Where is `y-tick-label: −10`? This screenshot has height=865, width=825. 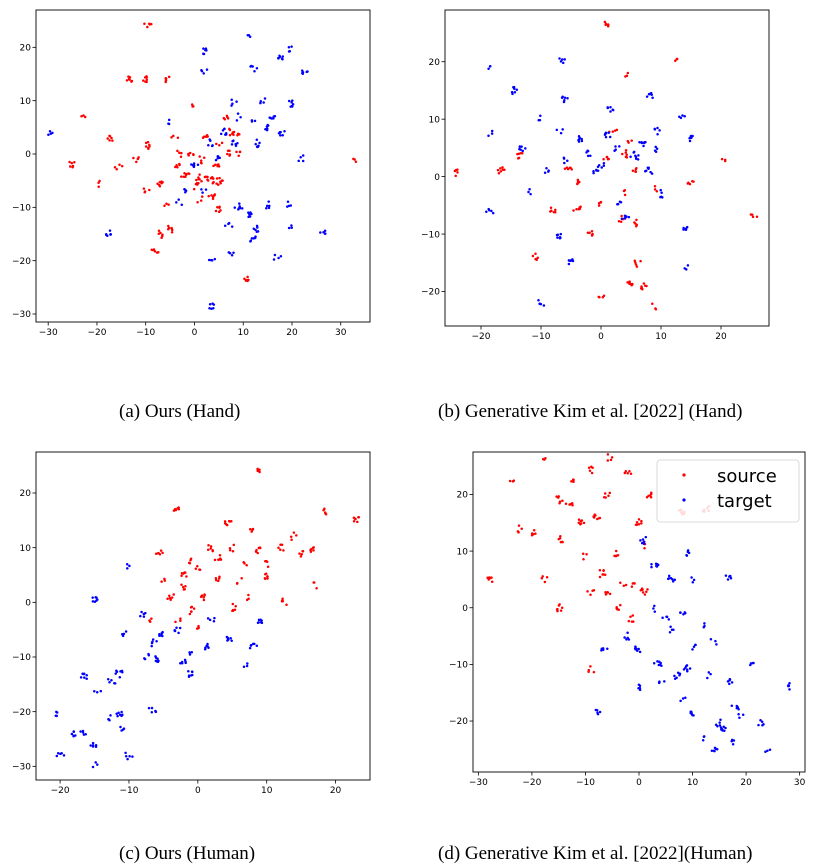
y-tick-label: −10 is located at coordinates (21, 209).